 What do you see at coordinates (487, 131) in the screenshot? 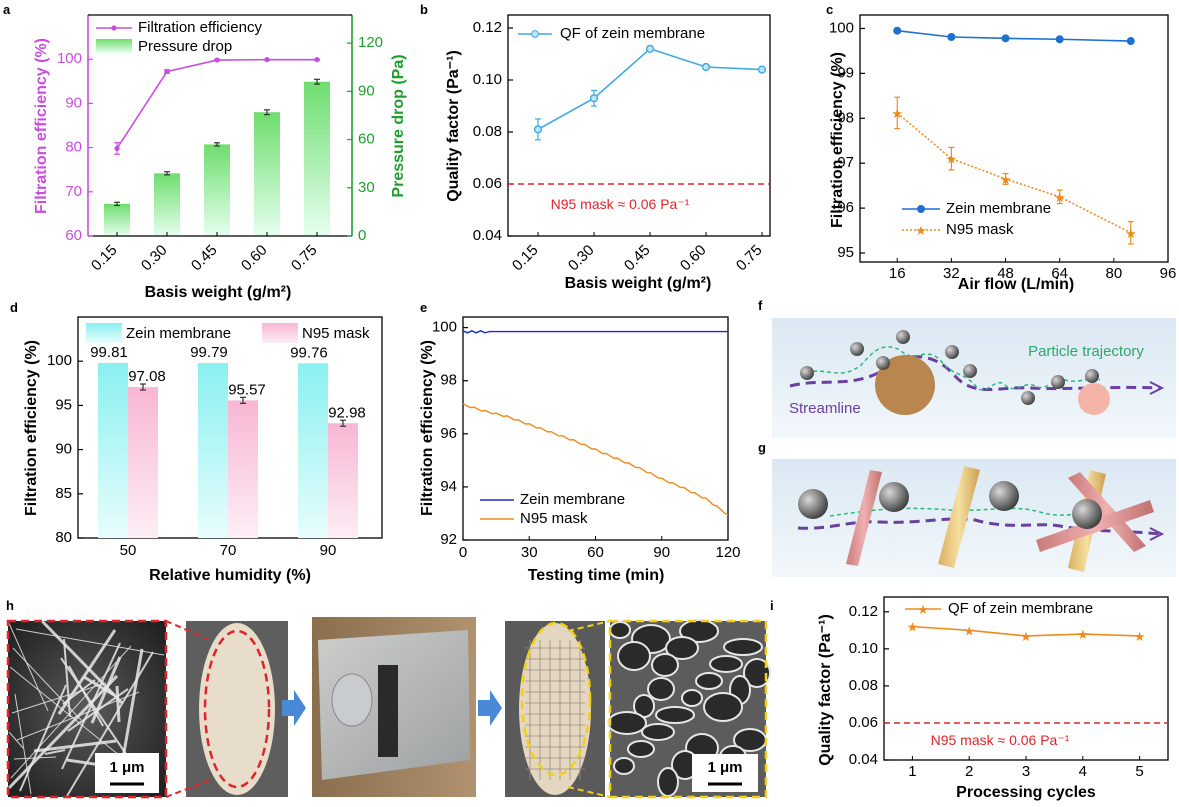
I see `b-ytick-label: 0.08` at bounding box center [487, 131].